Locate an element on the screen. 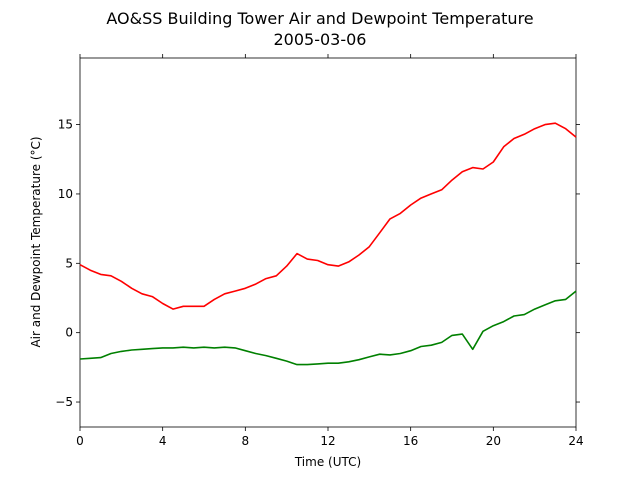 Image resolution: width=640 pixels, height=480 pixels. chart-subtitle: 2005-03-06 is located at coordinates (320, 39).